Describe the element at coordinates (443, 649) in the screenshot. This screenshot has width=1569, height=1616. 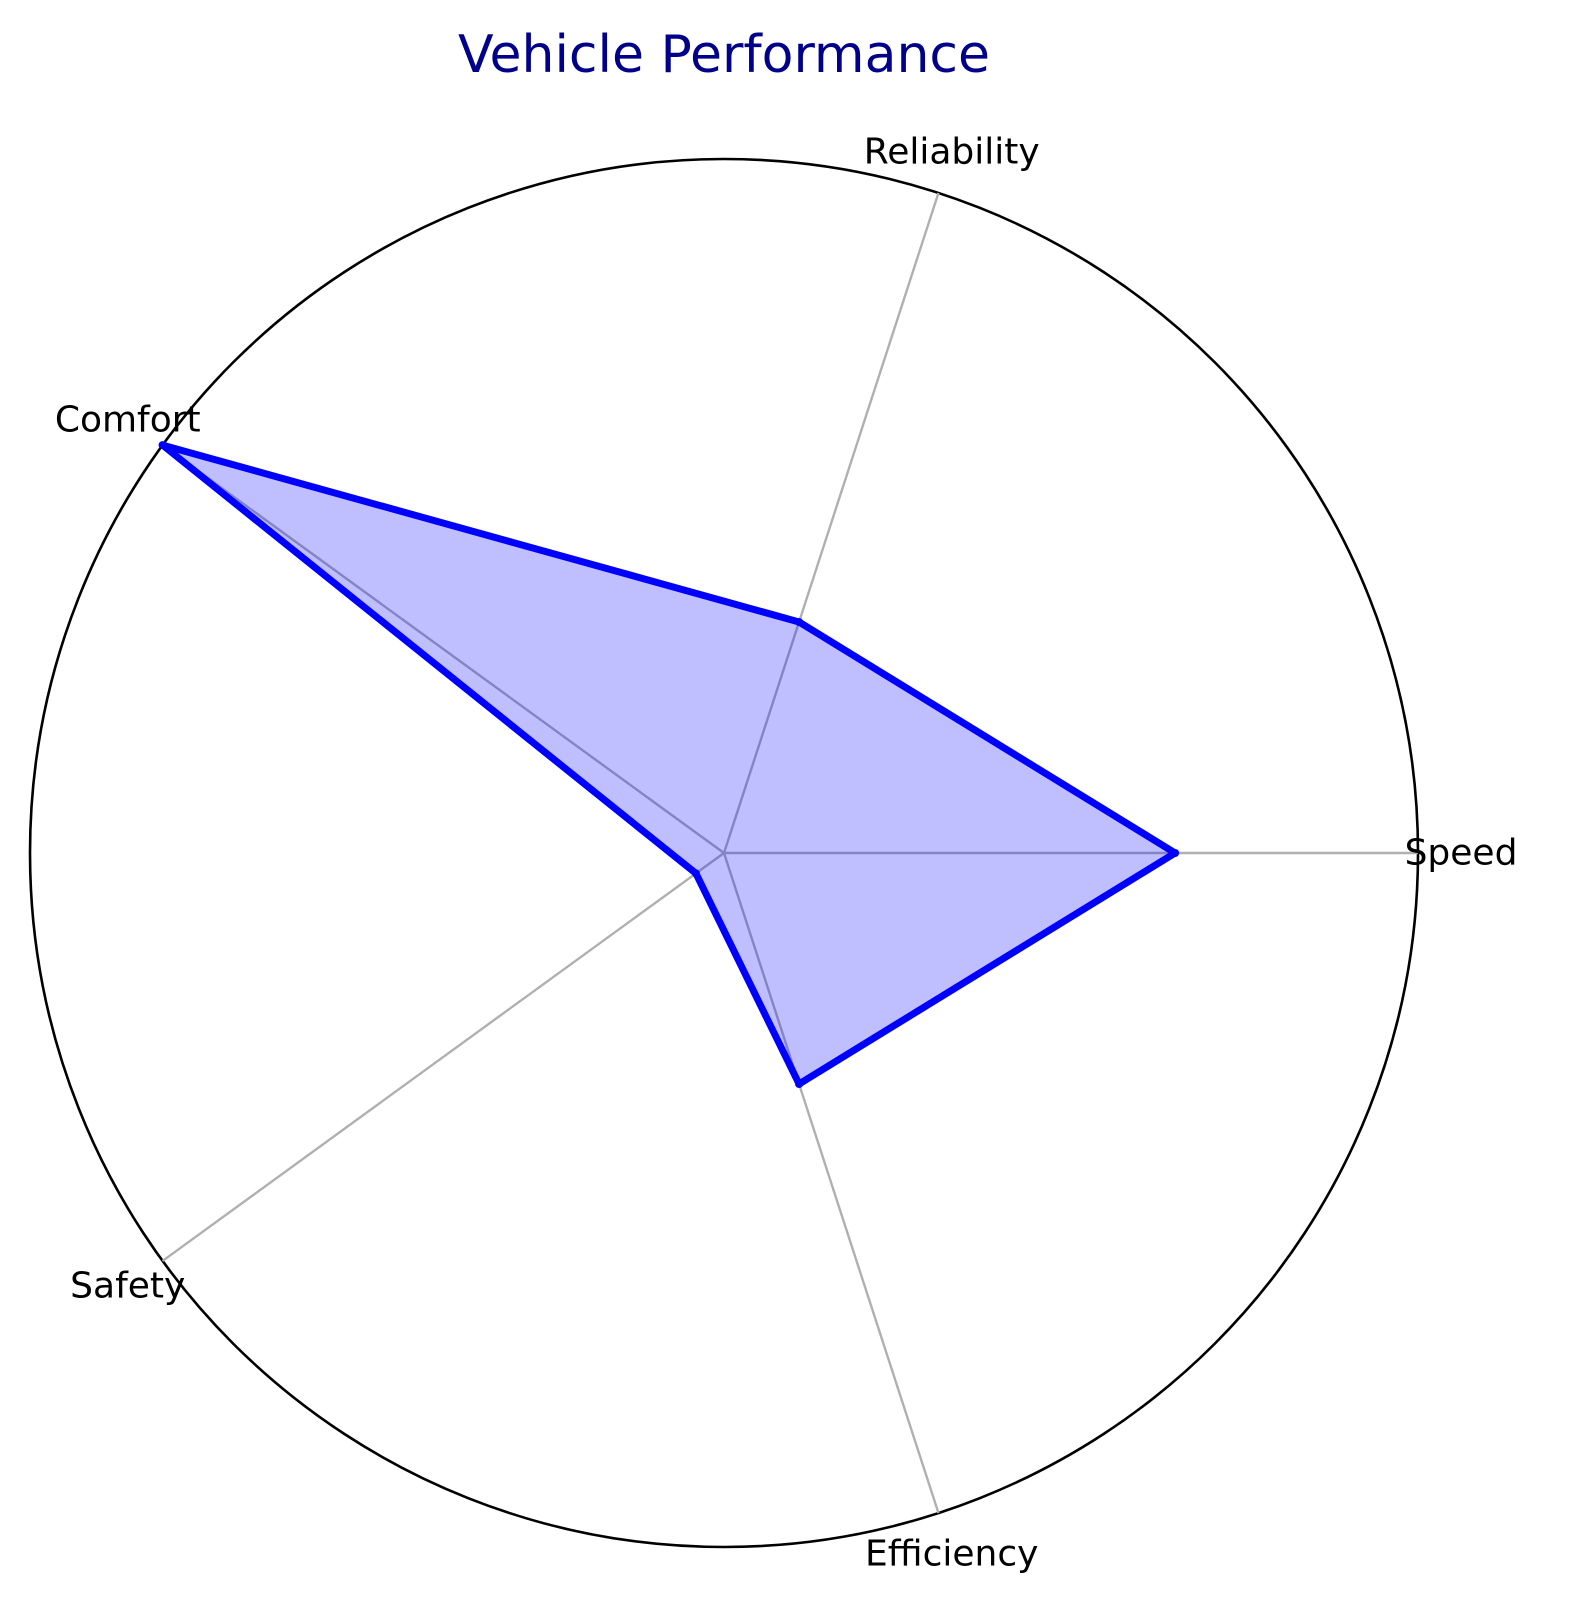
I see `spoke-comfort` at that location.